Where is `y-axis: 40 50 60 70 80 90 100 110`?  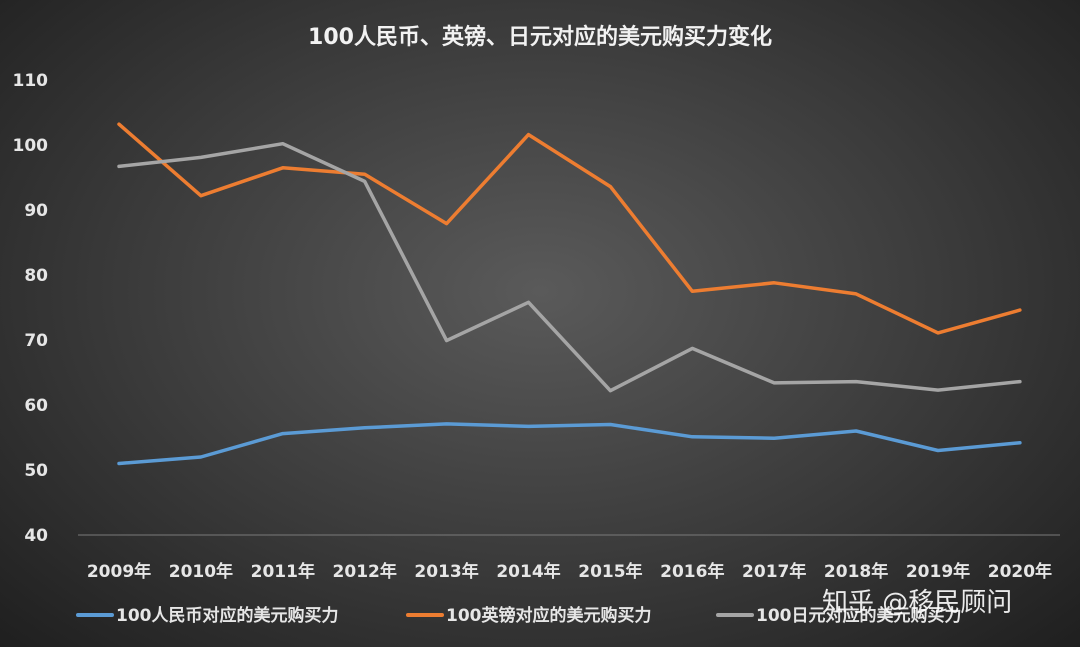
y-axis: 40 50 60 70 80 90 100 110 is located at coordinates (31, 308).